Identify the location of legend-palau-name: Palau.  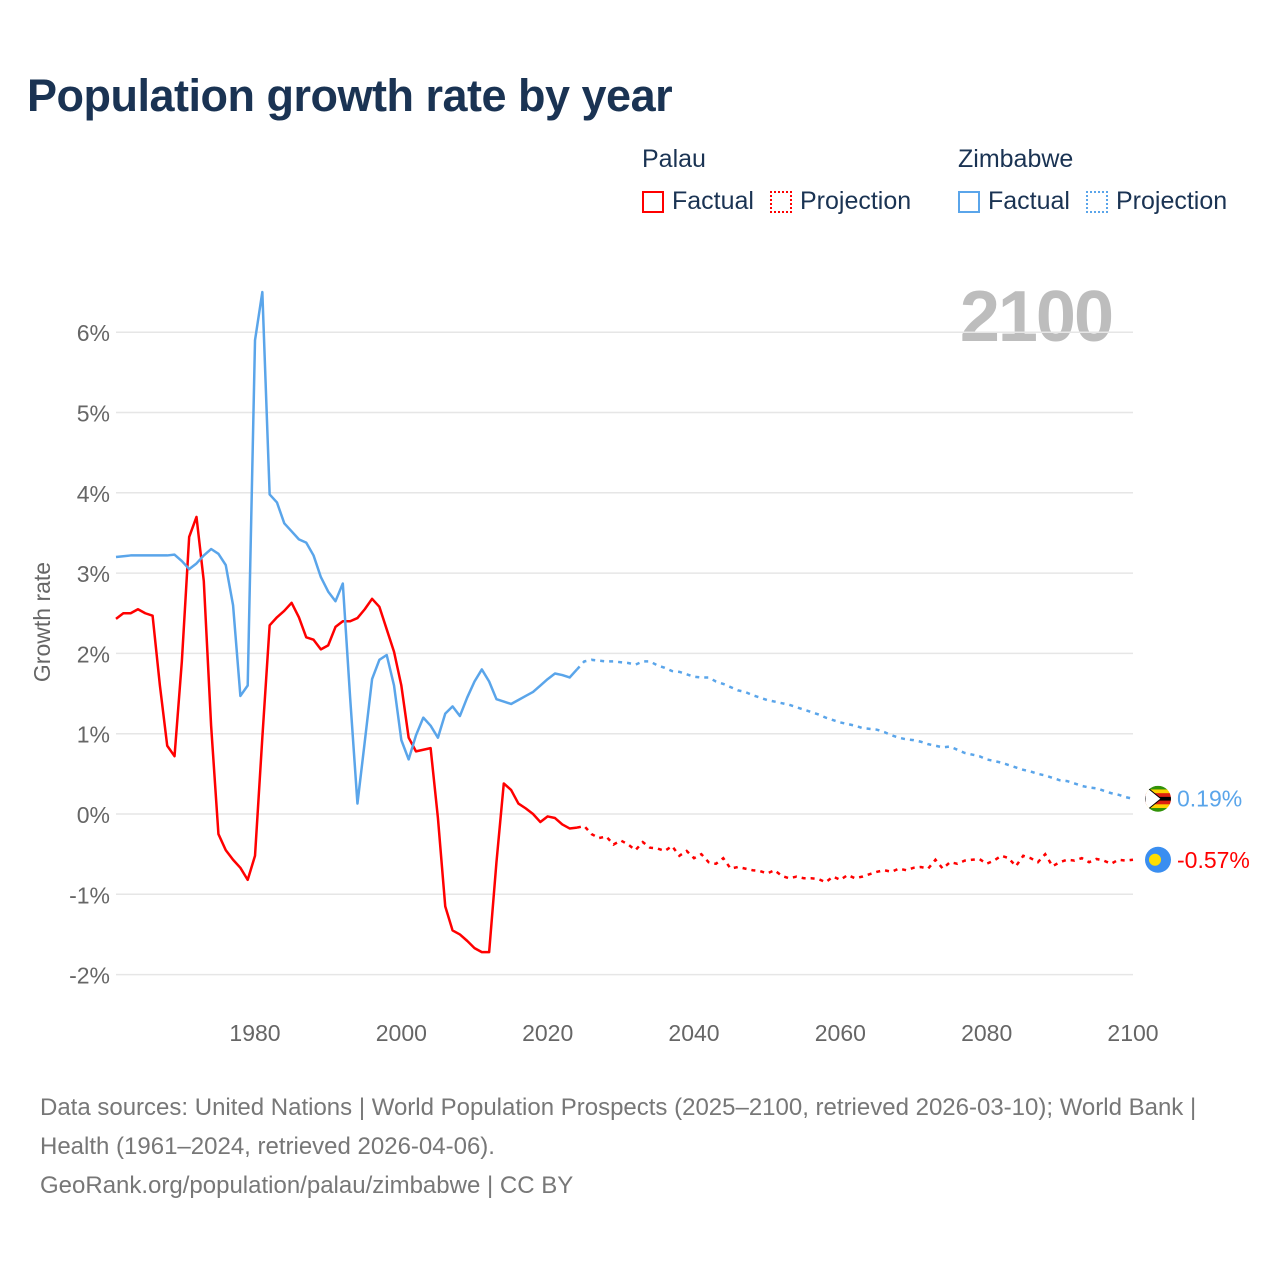
(674, 159).